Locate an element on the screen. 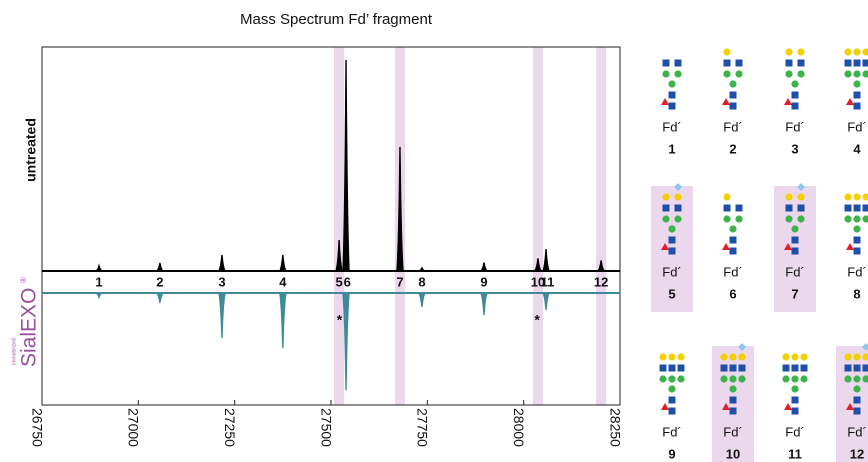 The width and height of the screenshot is (868, 462). legend-item: Fd´ 4 is located at coordinates (856, 102).